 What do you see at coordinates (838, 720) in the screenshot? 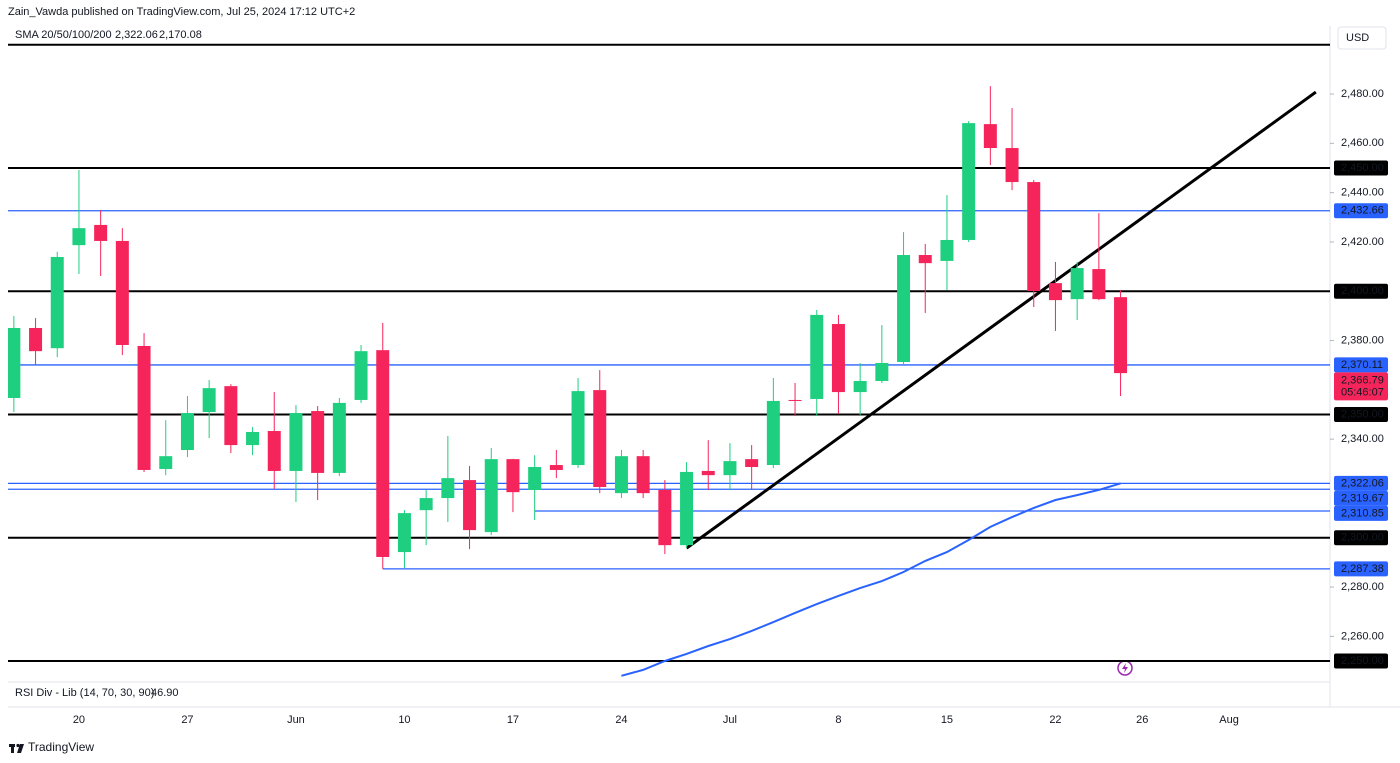
I see `x-tick-label: 8` at bounding box center [838, 720].